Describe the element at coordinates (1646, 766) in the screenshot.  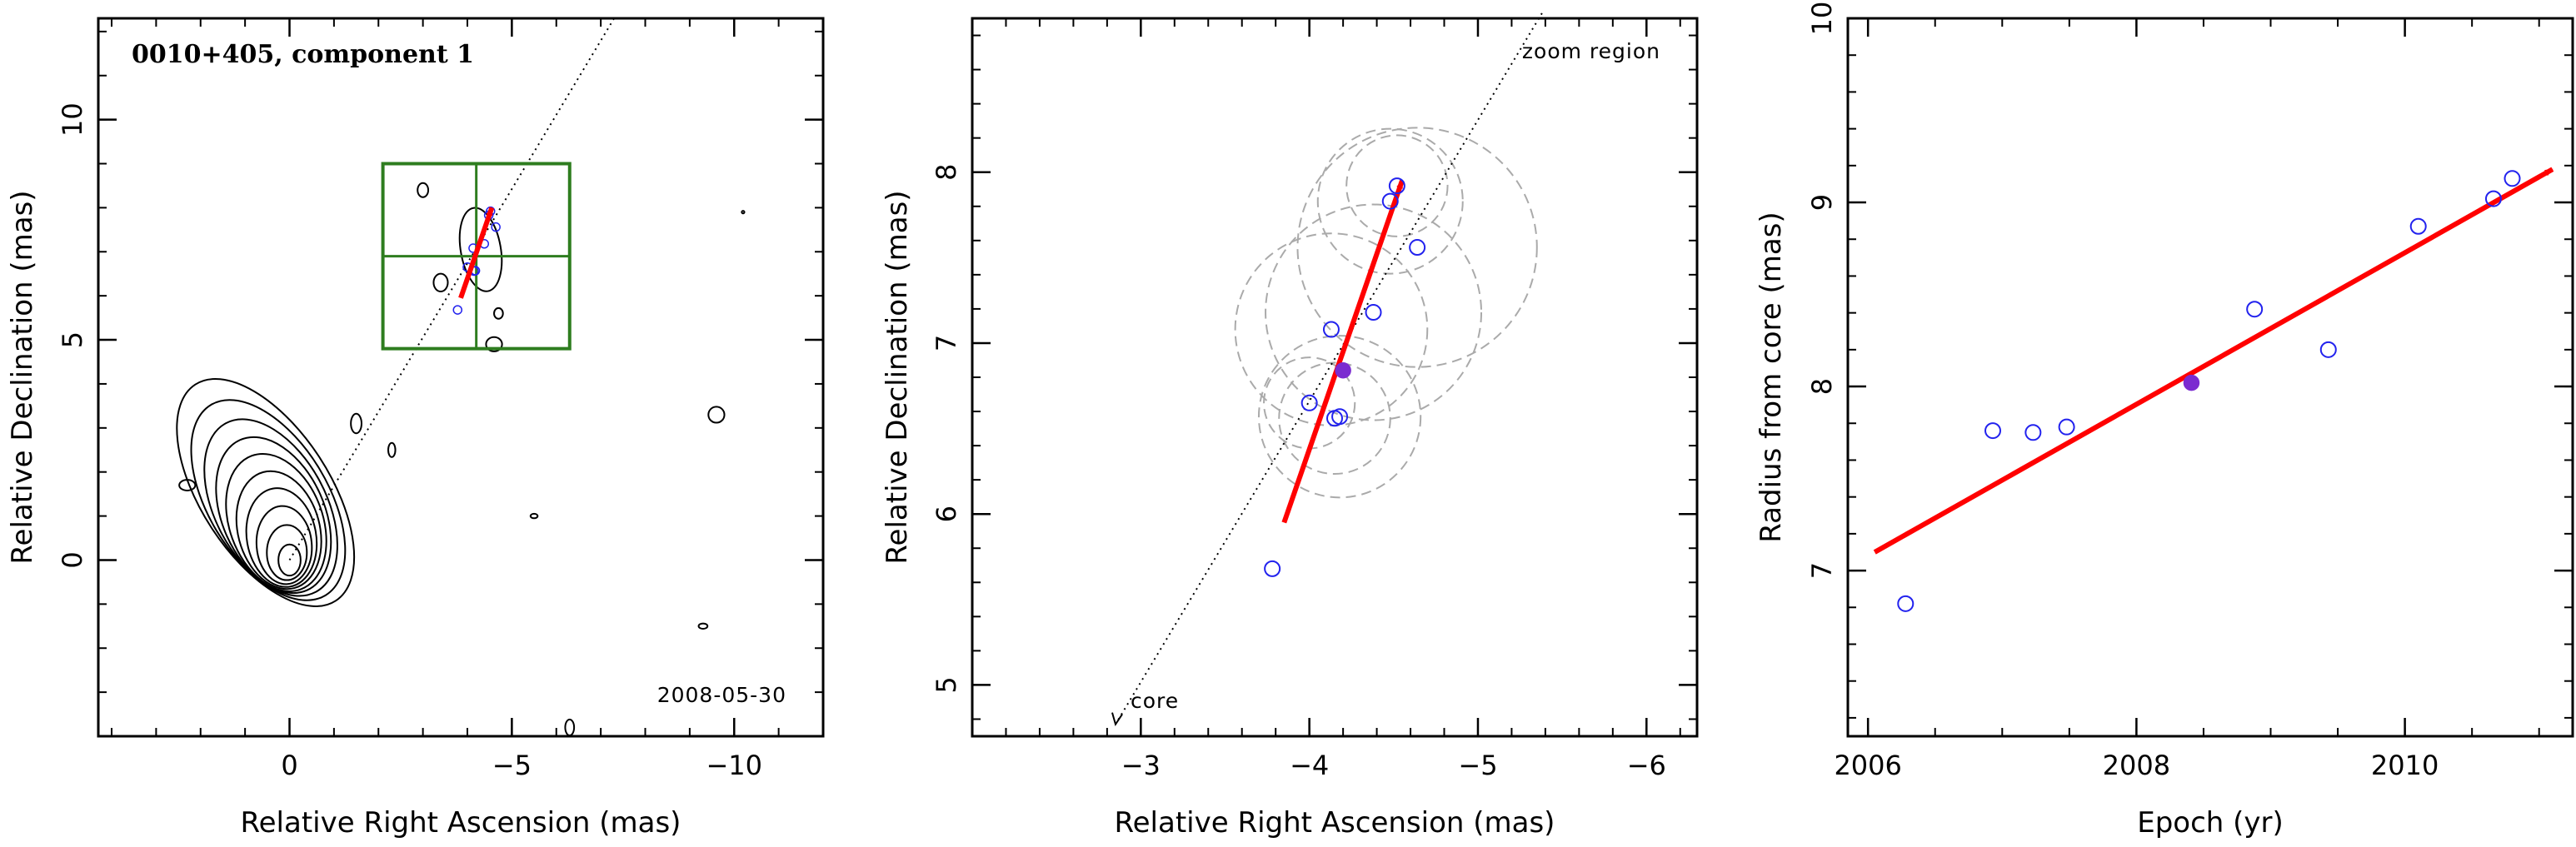
I see `x-tick-label: −6` at that location.